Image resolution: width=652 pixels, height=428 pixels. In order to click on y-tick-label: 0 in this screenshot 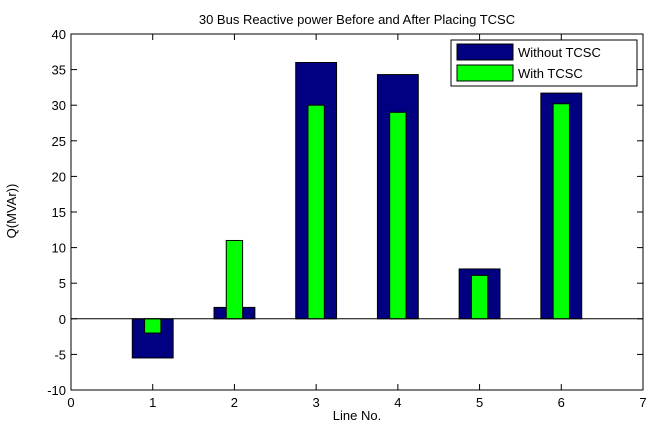, I will do `click(62, 319)`.